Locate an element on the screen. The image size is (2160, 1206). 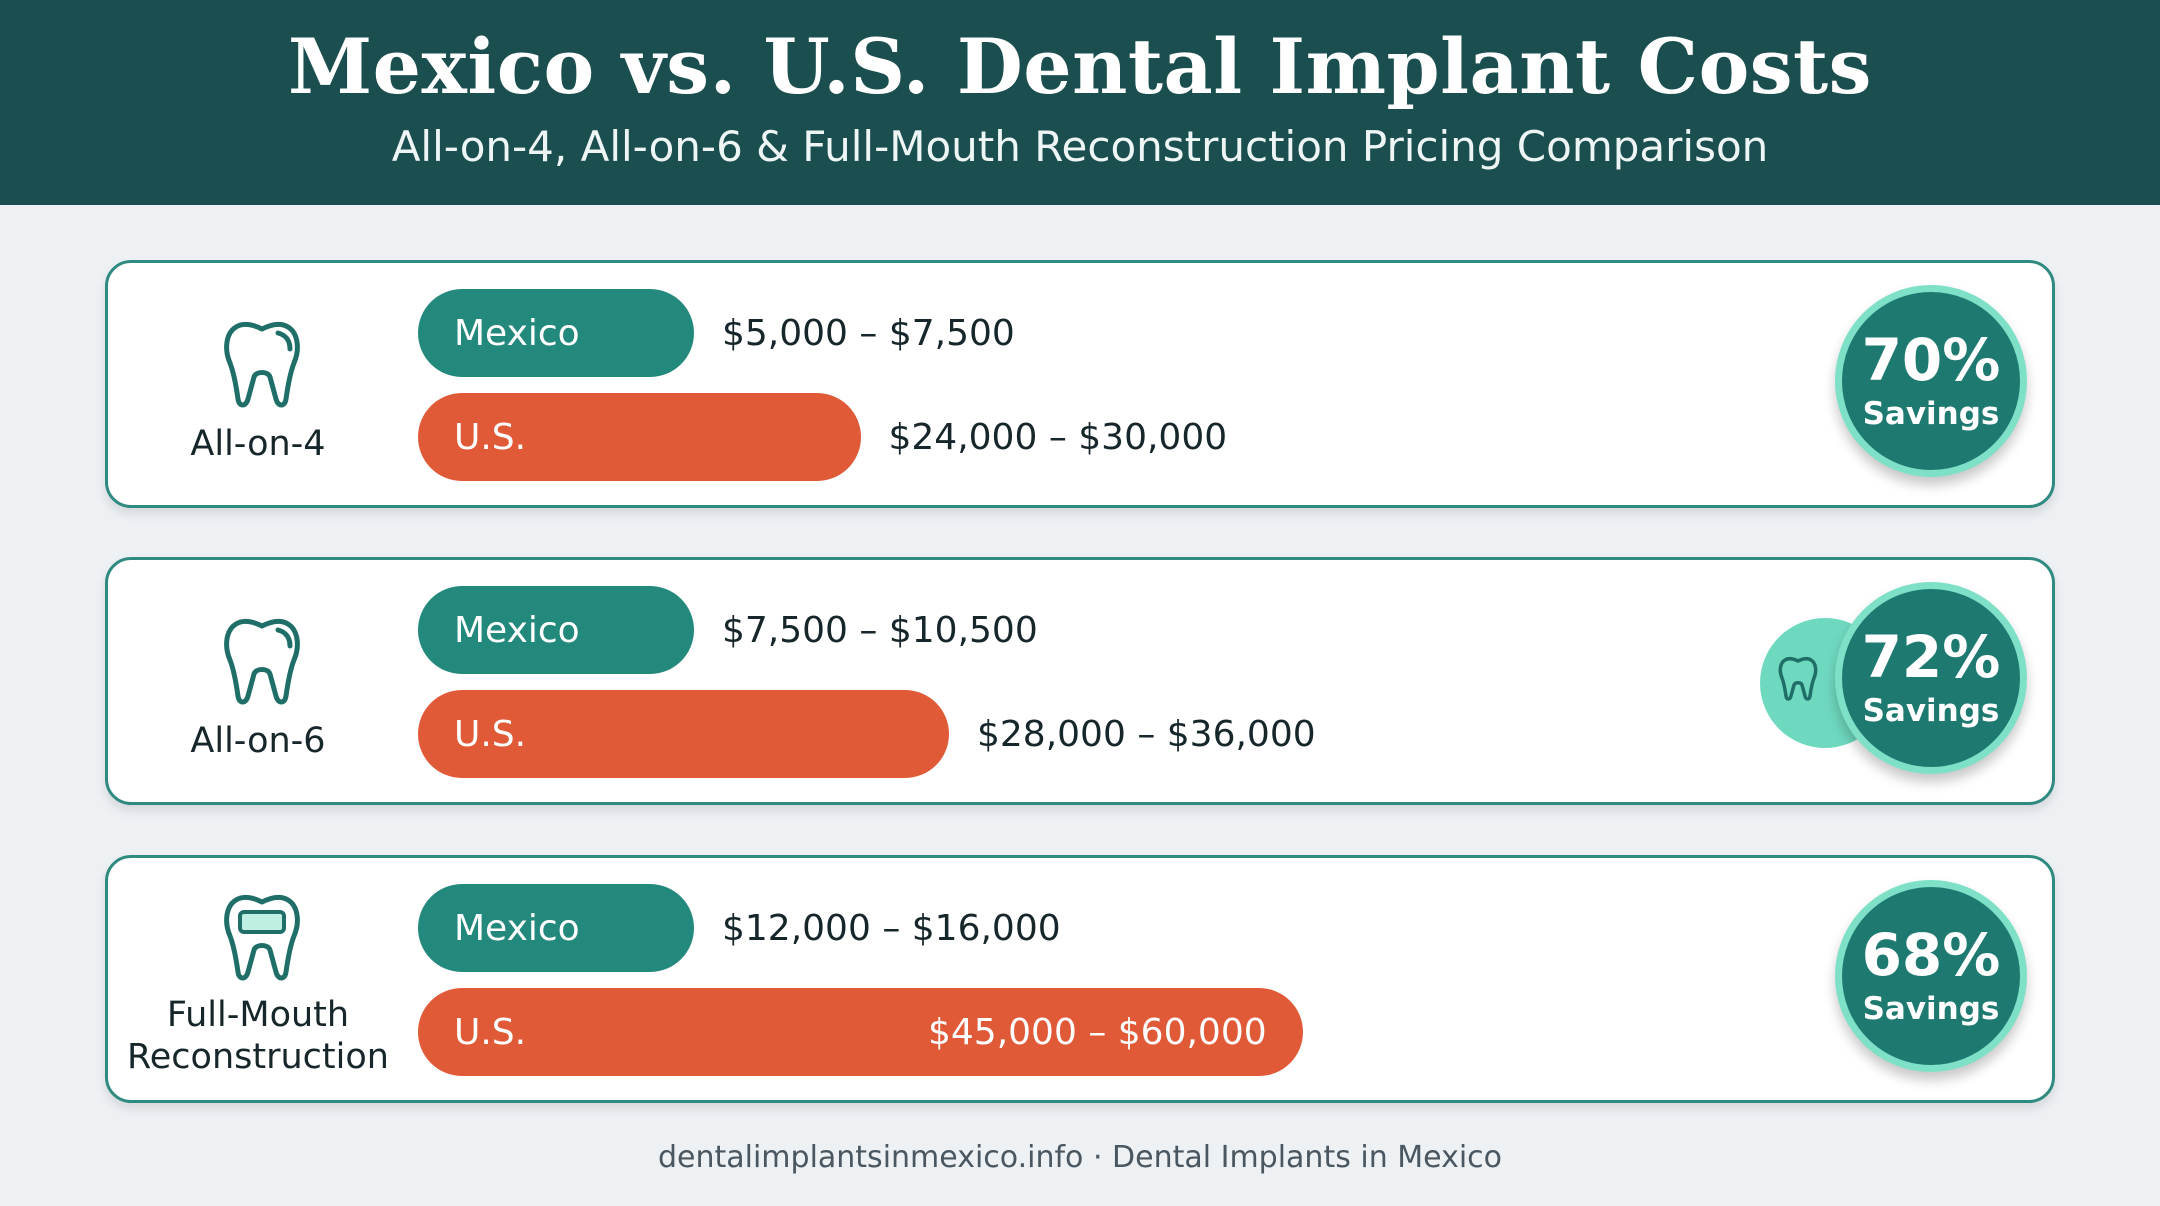
category-label: All-on-6 is located at coordinates (258, 741).